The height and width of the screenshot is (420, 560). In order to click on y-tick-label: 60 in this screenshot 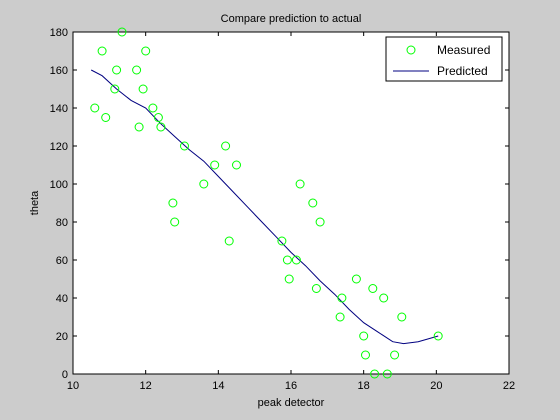, I will do `click(62, 261)`.